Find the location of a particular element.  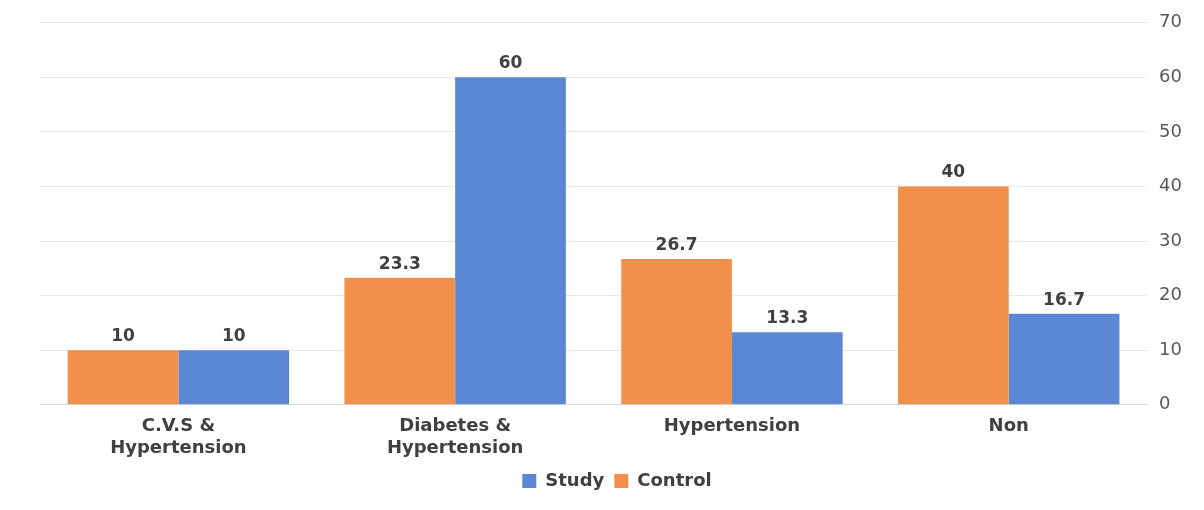

y-tick-label: 40 is located at coordinates (1170, 185).